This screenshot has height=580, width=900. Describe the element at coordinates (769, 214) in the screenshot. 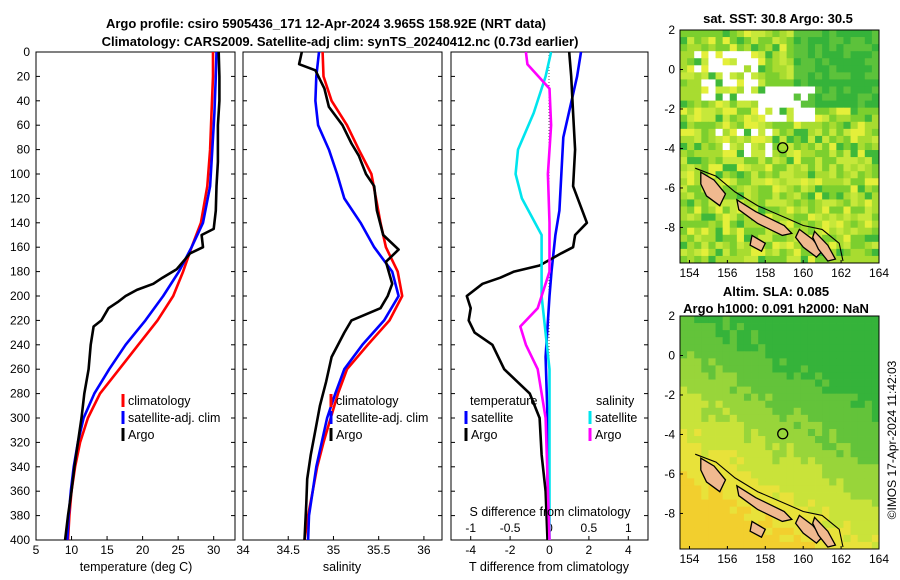

I see `isobath-line` at that location.